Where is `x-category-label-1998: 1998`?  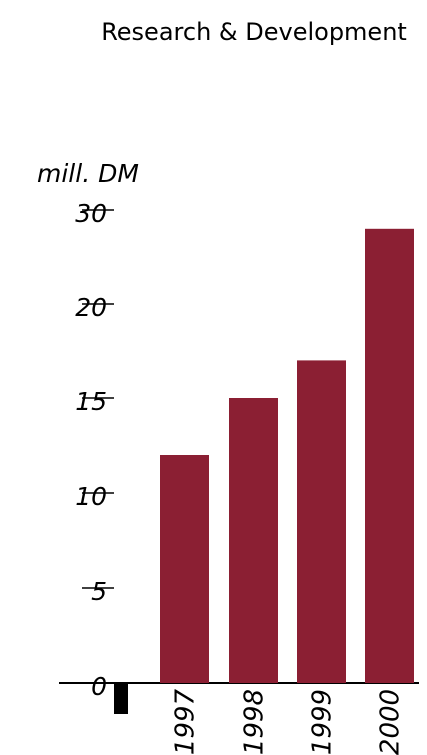
x-category-label-1998: 1998 is located at coordinates (255, 722).